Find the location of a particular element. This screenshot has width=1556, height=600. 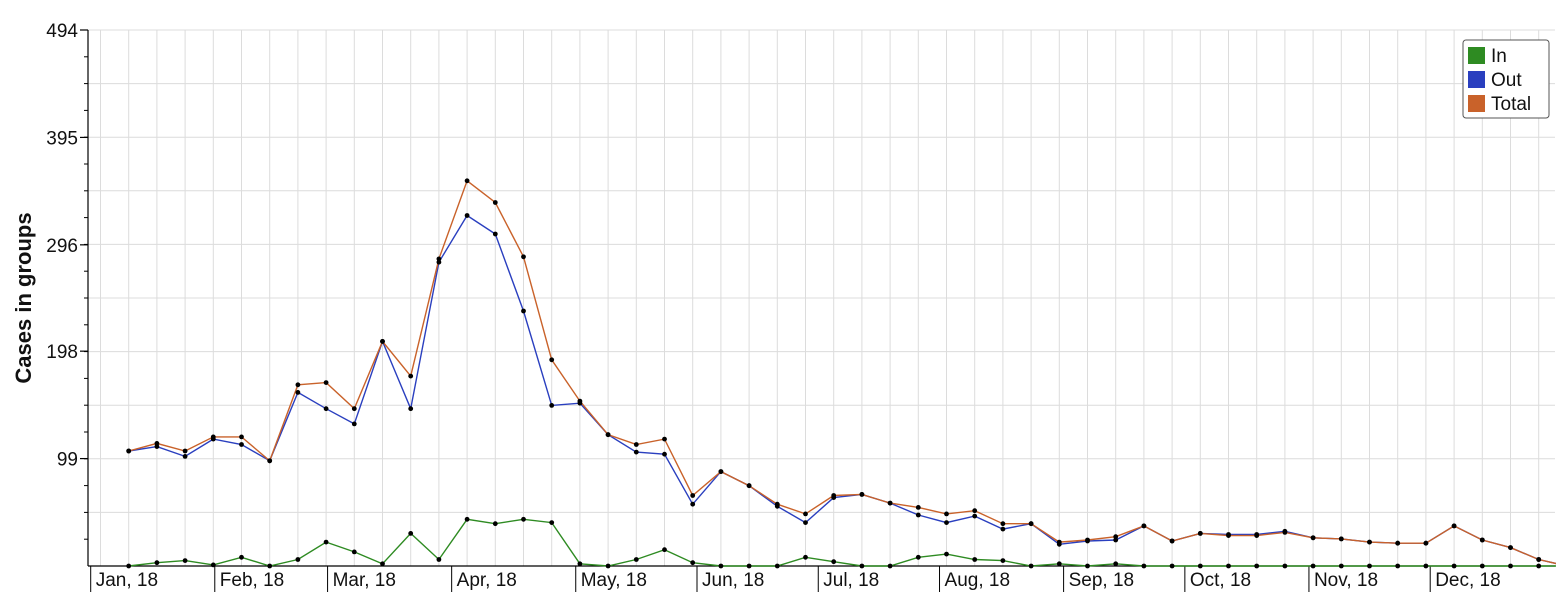

legend: In Out Total is located at coordinates (1506, 79).